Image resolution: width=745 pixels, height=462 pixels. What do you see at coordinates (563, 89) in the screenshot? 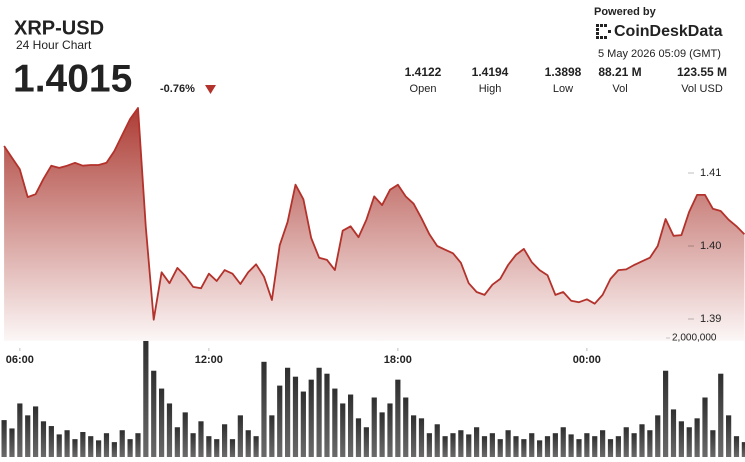
I see `stat-label: Low` at bounding box center [563, 89].